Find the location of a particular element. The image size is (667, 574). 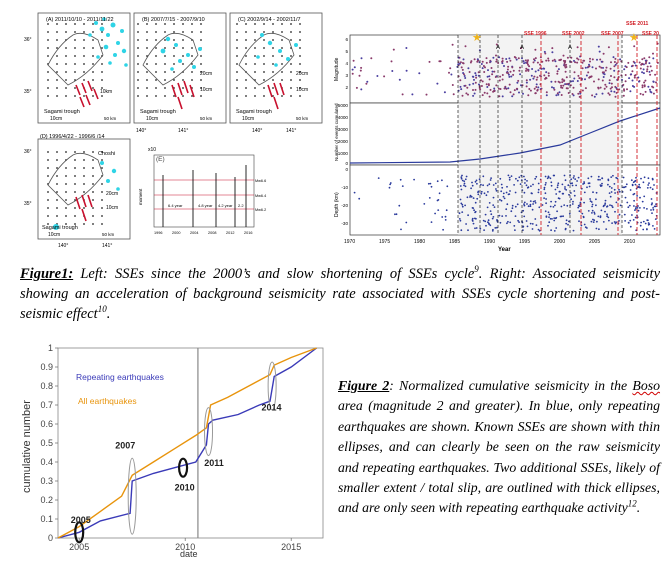

figure2-y-axis-label: cumulative number is located at coordinates (27, 446).